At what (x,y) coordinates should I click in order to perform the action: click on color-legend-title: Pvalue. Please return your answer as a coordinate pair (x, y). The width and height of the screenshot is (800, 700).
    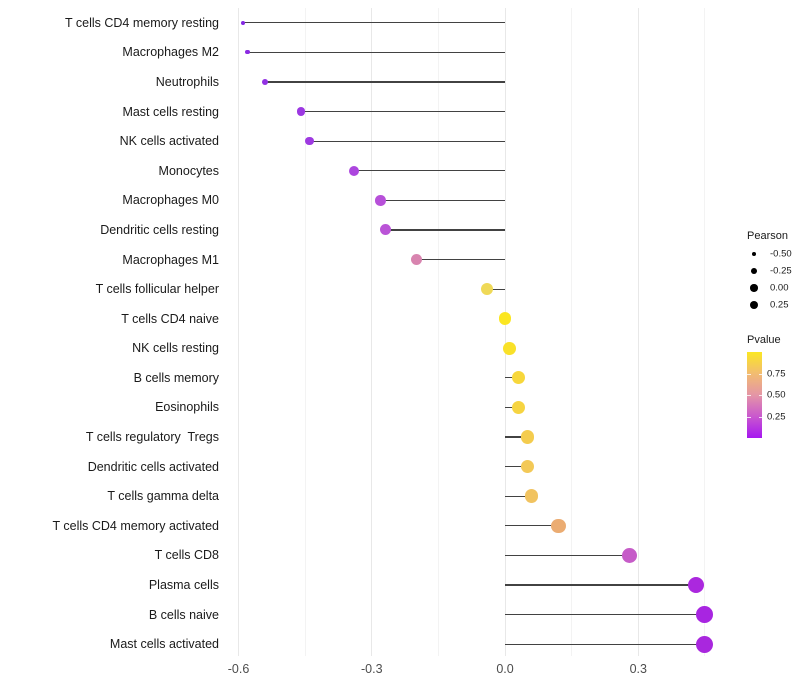
    Looking at the image, I should click on (764, 340).